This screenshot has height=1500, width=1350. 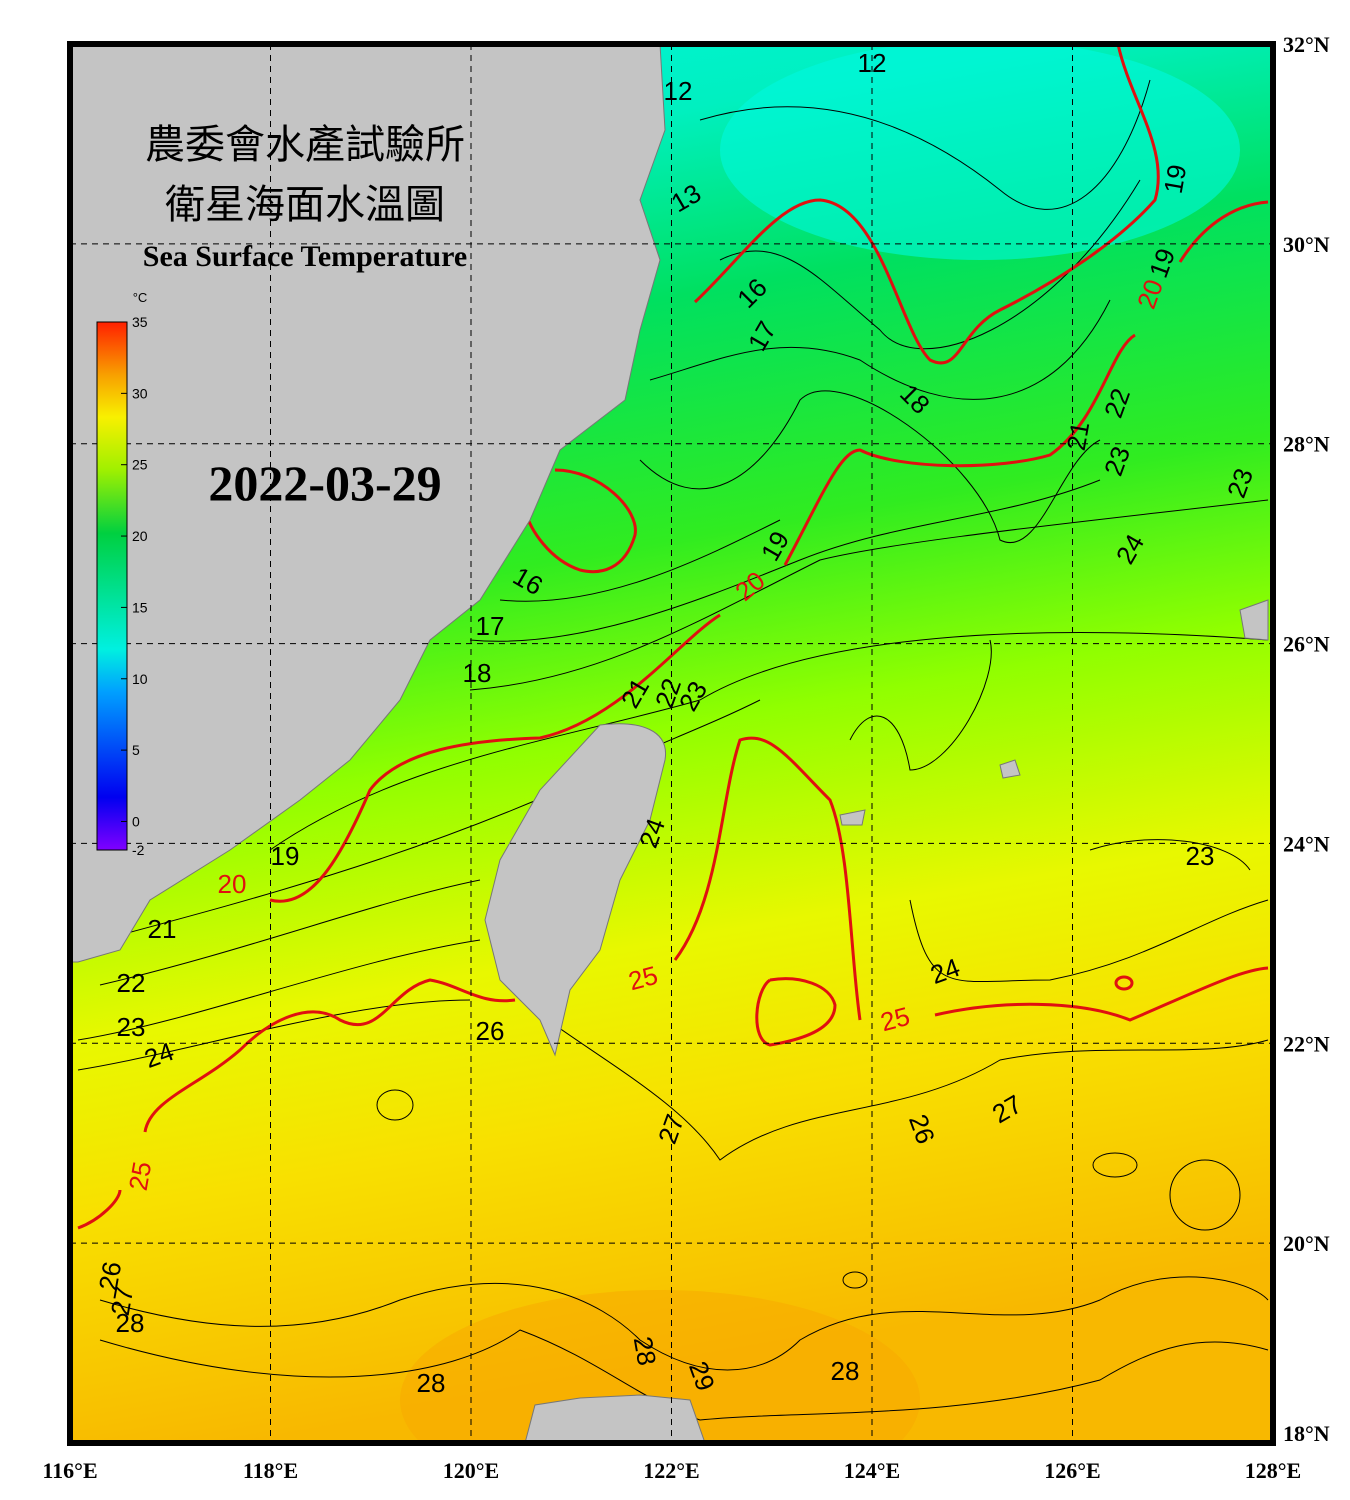 I want to click on longitude-label: 124°E, so click(x=872, y=1470).